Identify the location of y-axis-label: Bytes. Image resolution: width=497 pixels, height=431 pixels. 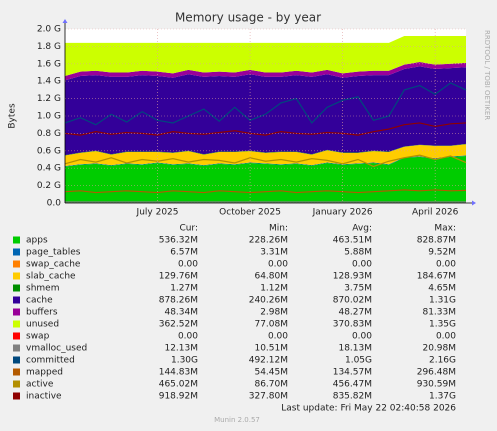
(13, 116).